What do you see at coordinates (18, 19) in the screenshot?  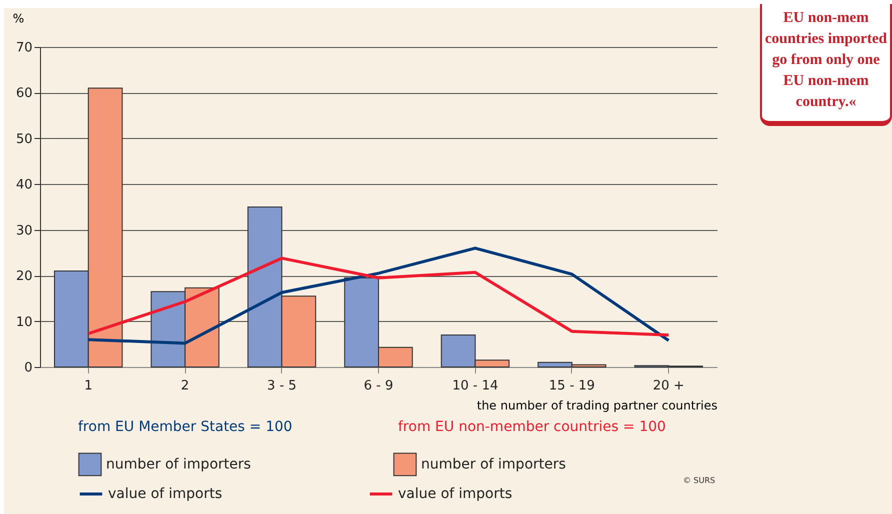 I see `y-axis-title: %` at bounding box center [18, 19].